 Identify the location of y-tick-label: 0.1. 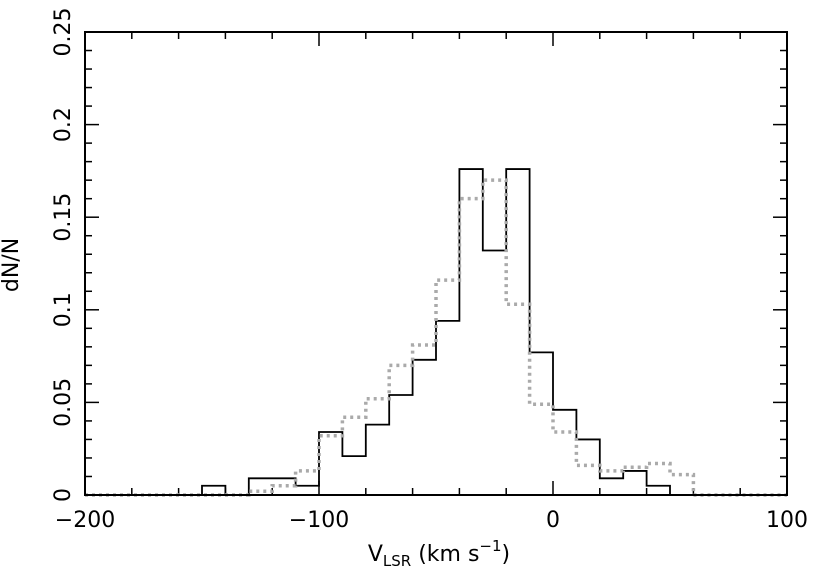
(63, 309).